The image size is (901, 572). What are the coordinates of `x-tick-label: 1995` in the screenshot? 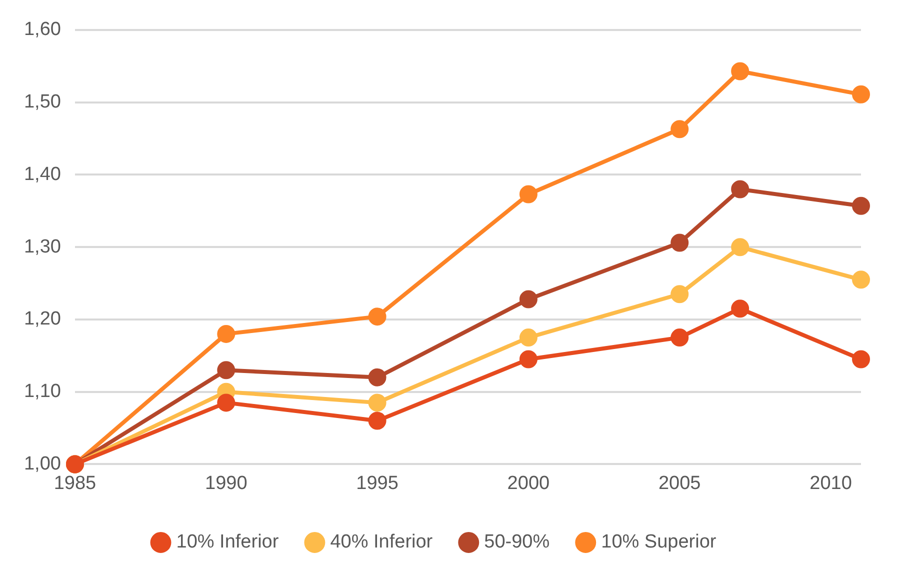 It's located at (377, 483).